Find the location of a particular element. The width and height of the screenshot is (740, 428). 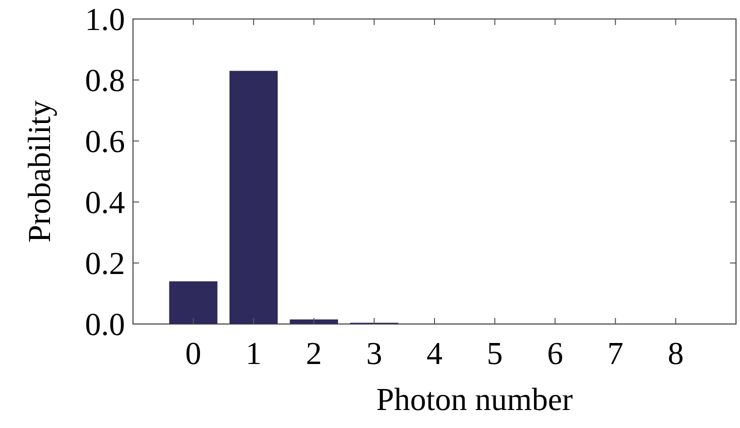

x-tick-label: 2 is located at coordinates (314, 353).